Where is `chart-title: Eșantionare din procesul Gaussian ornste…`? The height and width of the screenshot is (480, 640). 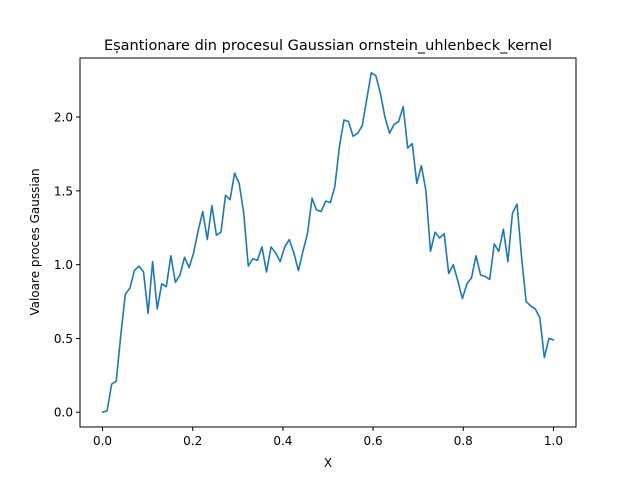
chart-title: Eșantionare din procesul Gaussian ornste… is located at coordinates (328, 46).